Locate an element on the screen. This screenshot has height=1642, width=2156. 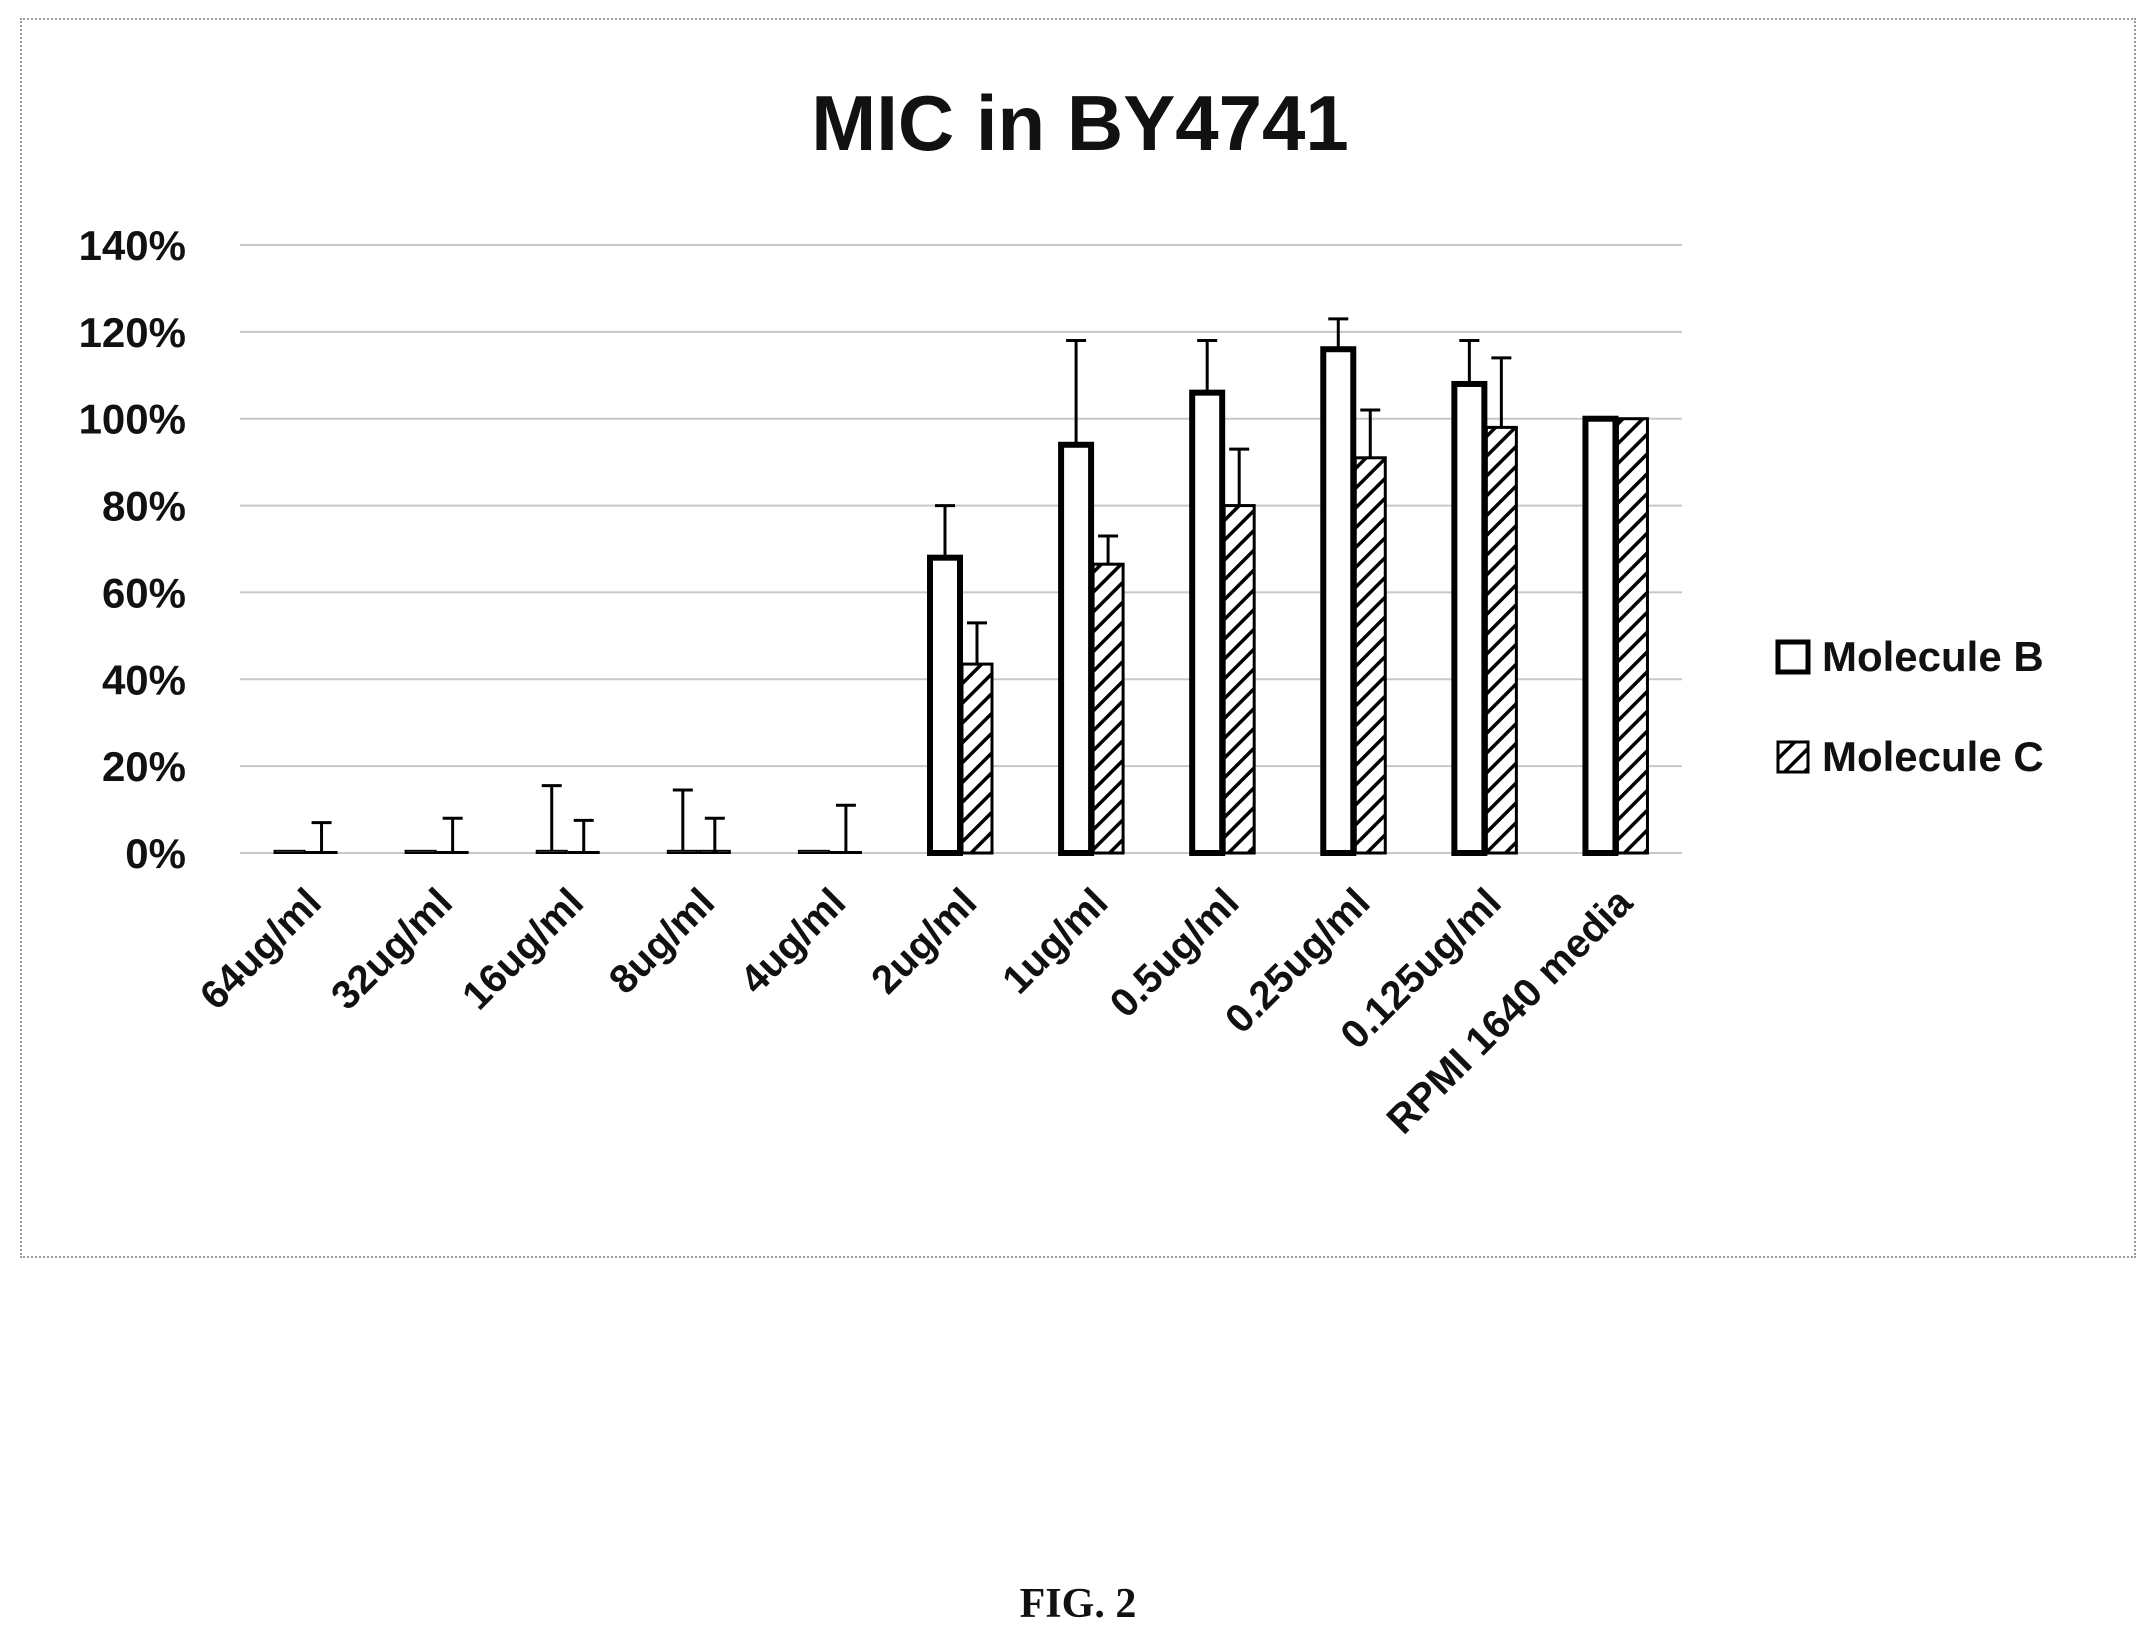
y-tick-label: 80% is located at coordinates (144, 506).